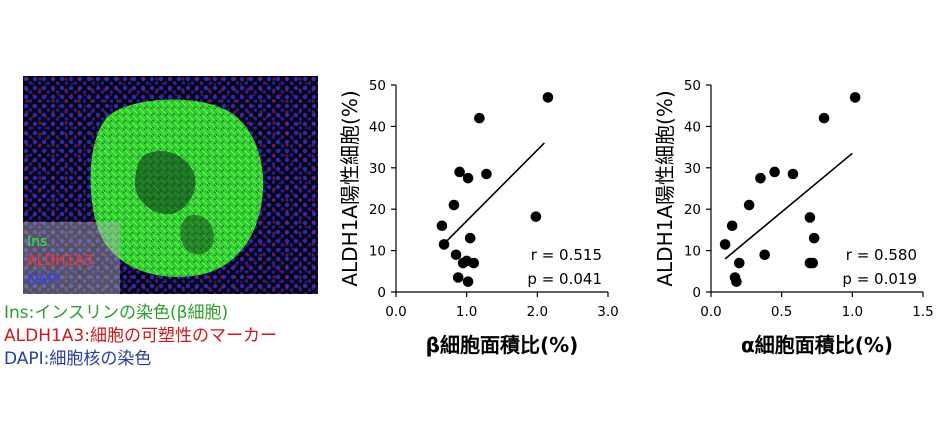  What do you see at coordinates (502, 345) in the screenshot?
I see `x-axis-label: β細胞面積比(%)` at bounding box center [502, 345].